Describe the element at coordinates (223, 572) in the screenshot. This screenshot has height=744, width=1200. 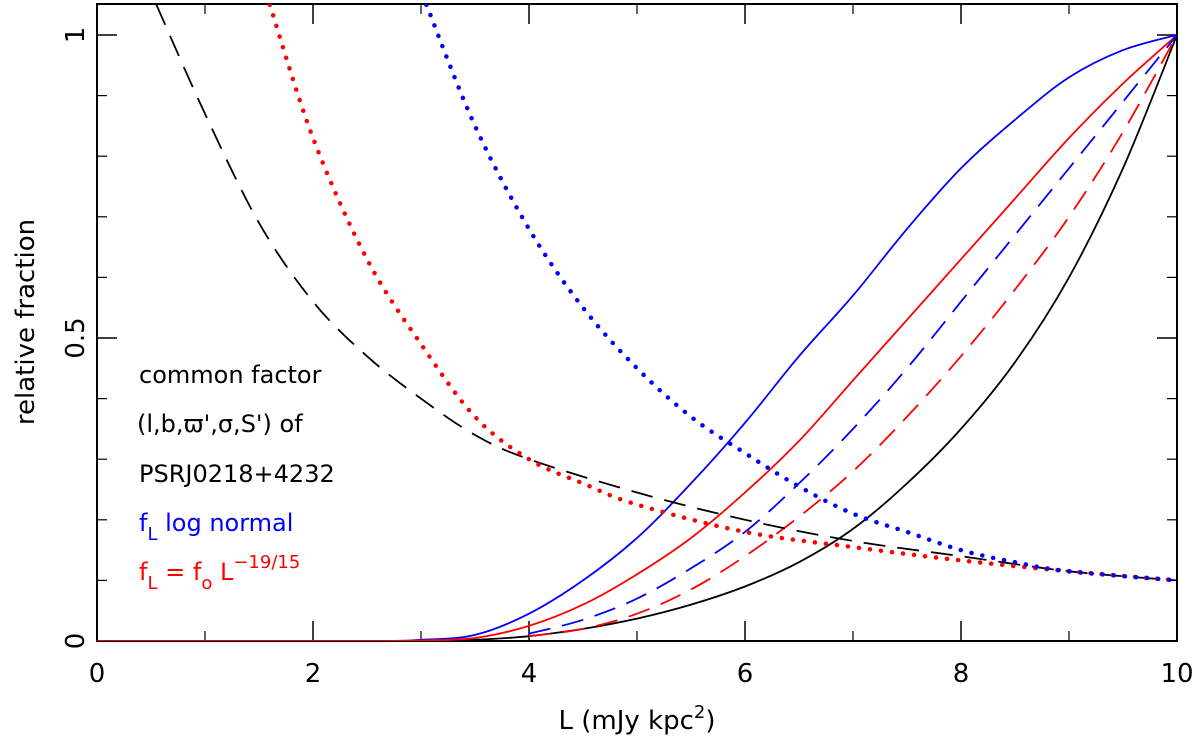
I see `annotation-power-law-L: L` at that location.